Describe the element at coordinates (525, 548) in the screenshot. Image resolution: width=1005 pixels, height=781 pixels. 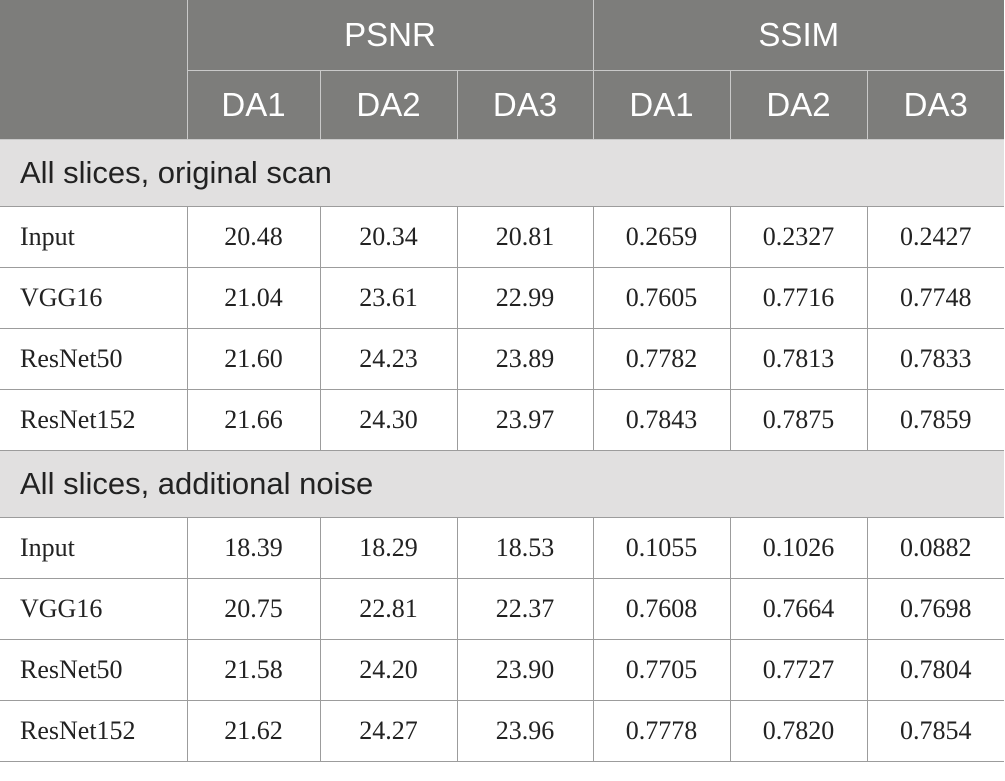
I see `value-cell: 18.53` at that location.